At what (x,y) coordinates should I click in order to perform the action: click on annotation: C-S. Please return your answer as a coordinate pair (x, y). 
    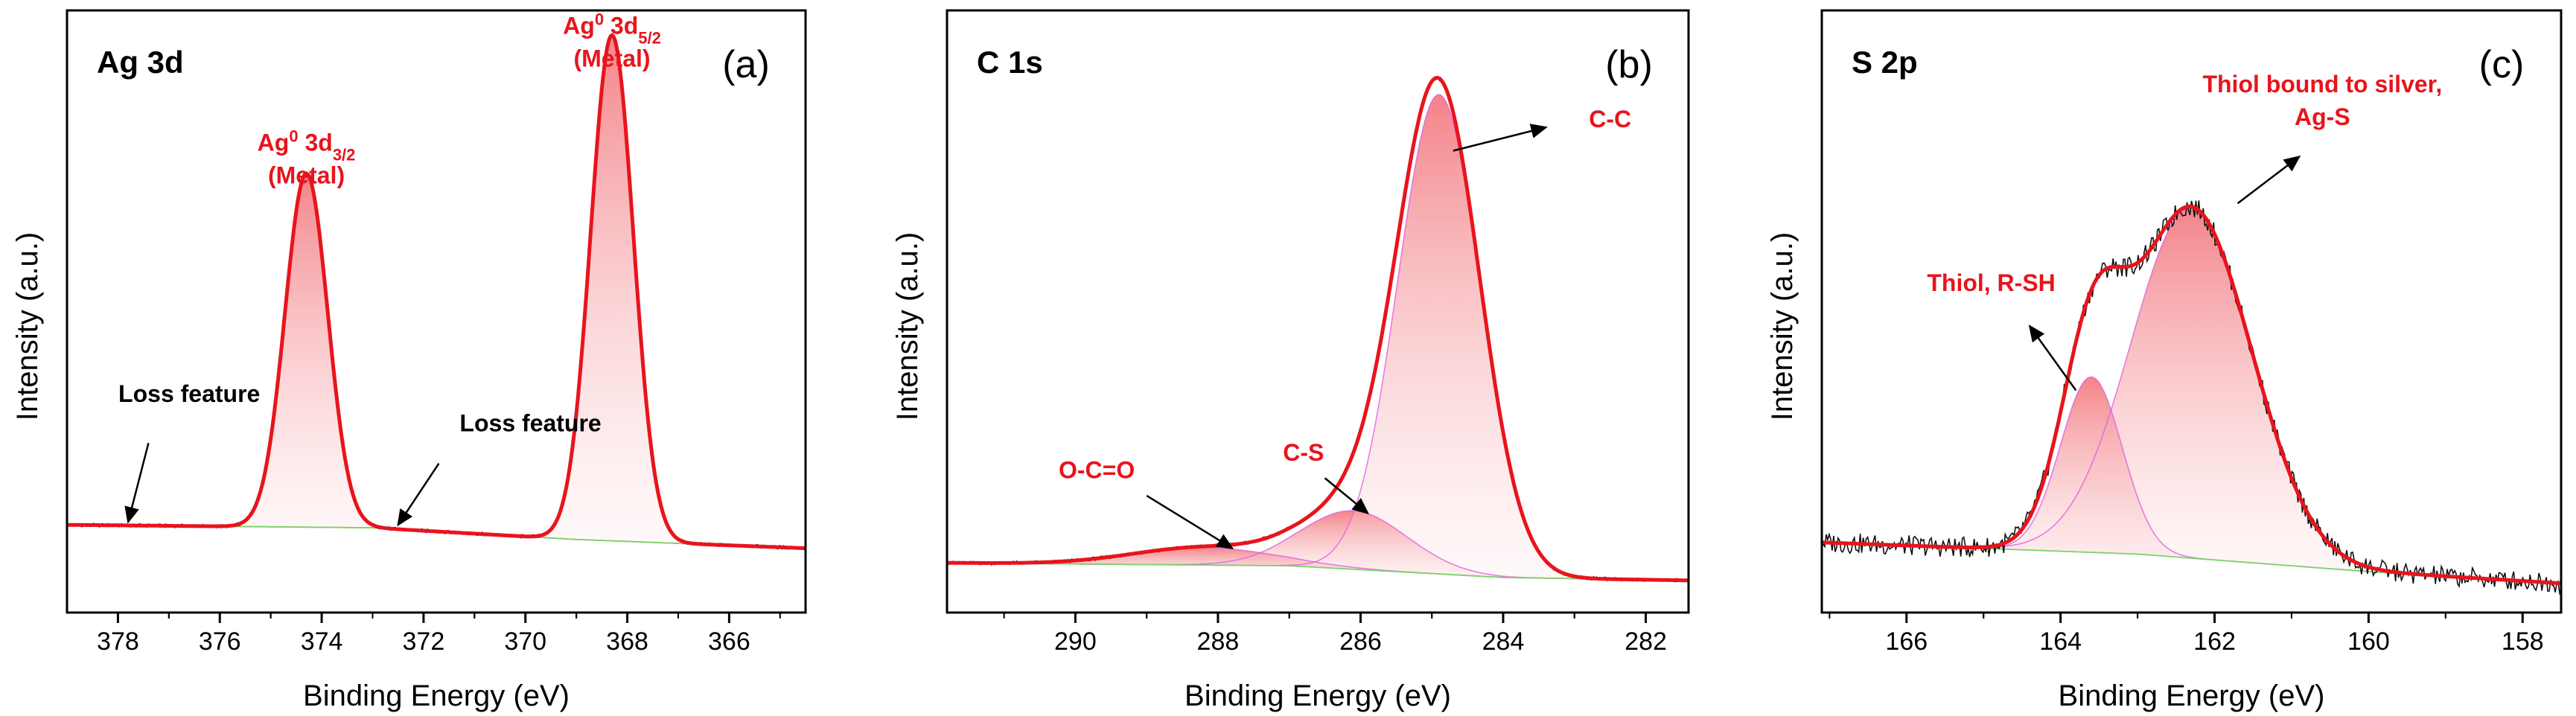
    Looking at the image, I should click on (1326, 477).